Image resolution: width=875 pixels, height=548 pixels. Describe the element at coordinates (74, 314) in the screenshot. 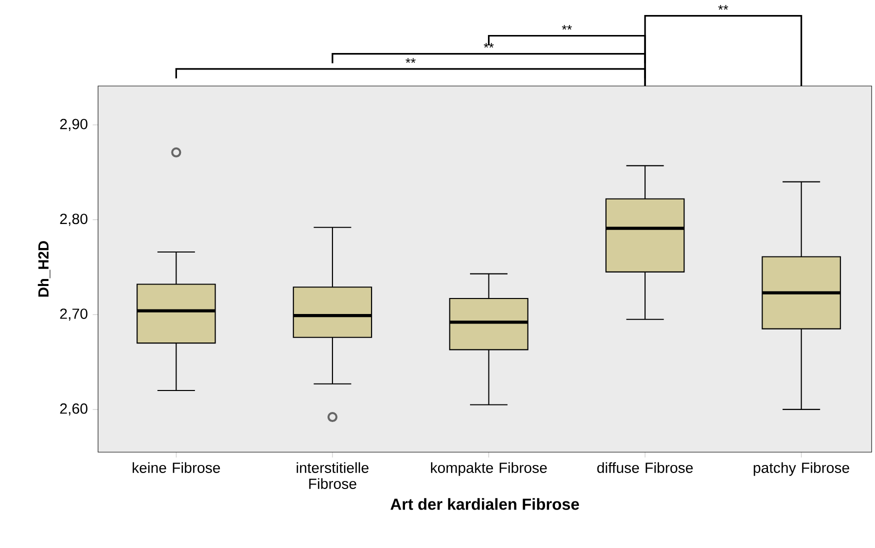

I see `y-tick-label: 2,70` at that location.